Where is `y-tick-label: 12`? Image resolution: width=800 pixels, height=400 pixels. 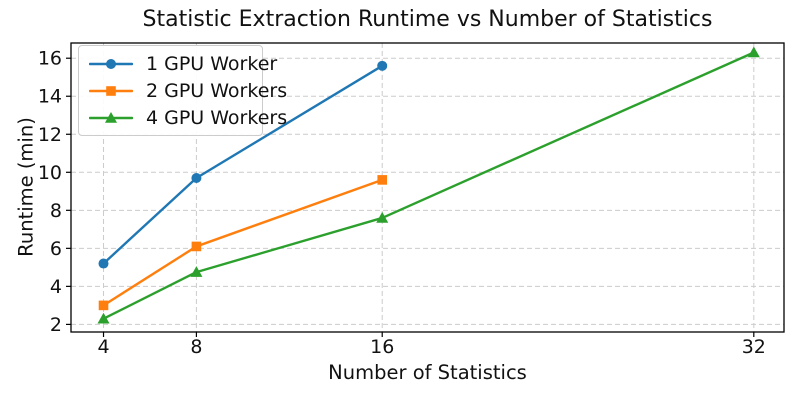 y-tick-label: 12 is located at coordinates (50, 135).